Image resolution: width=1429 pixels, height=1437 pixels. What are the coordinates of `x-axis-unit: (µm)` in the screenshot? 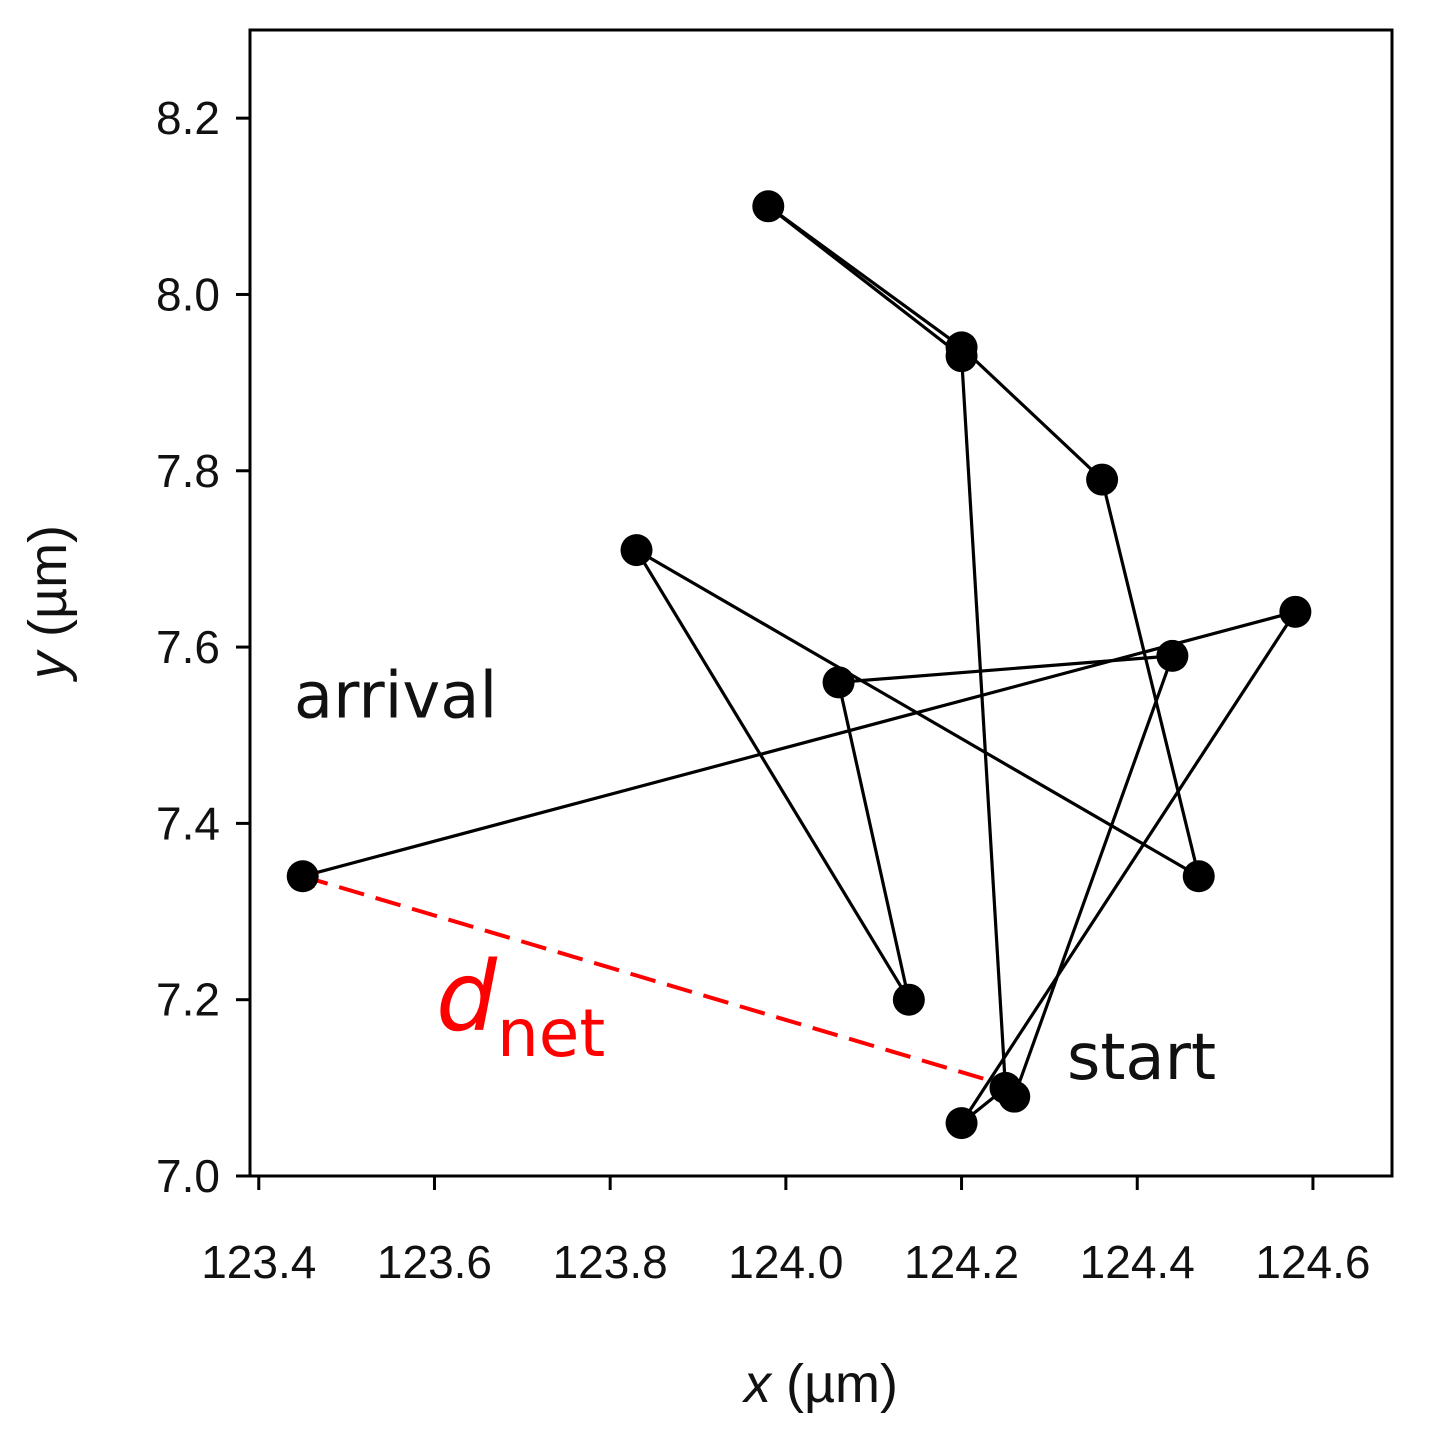 It's located at (834, 1384).